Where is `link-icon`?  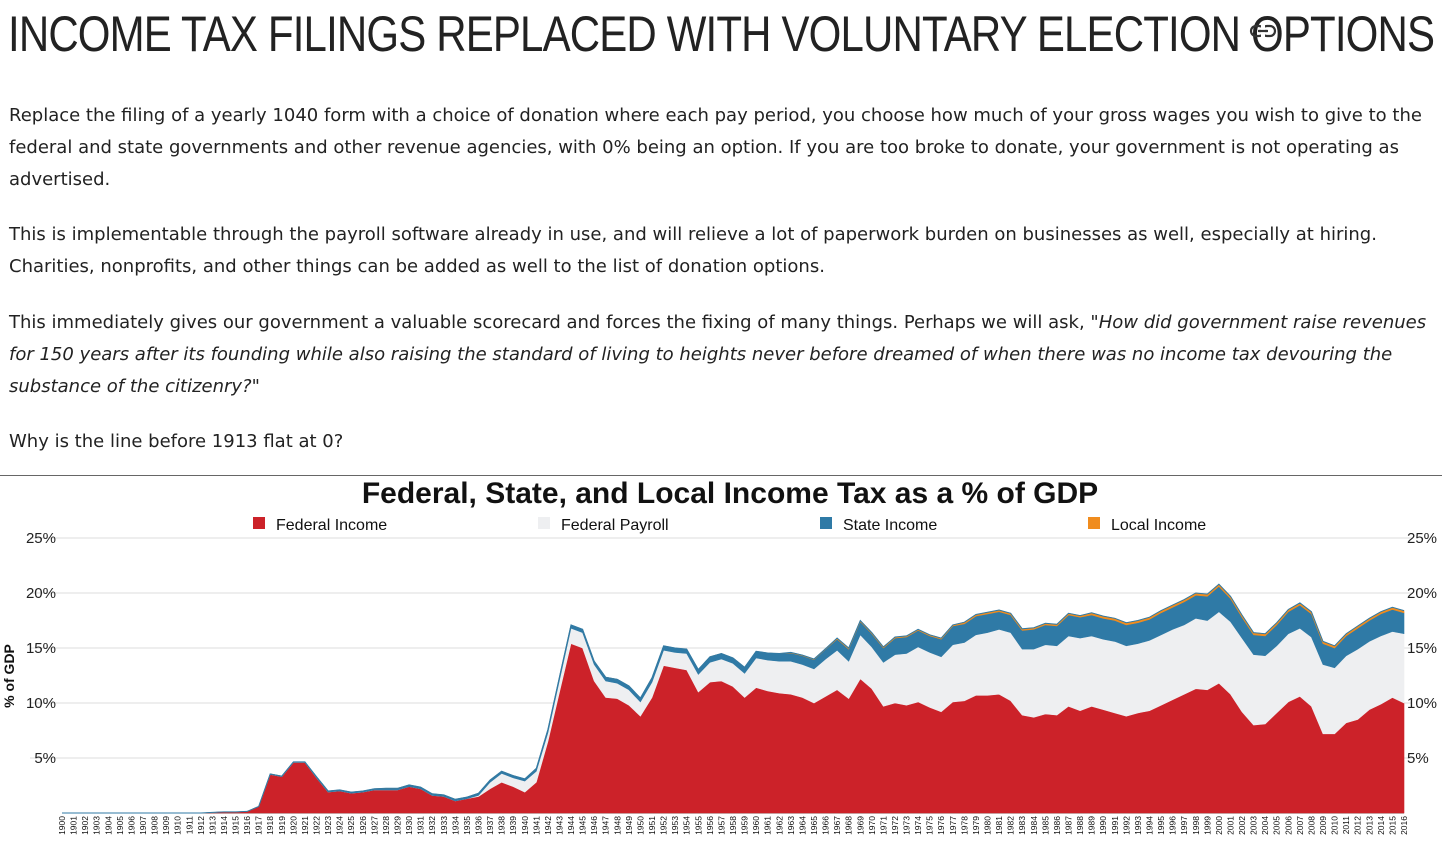 link-icon is located at coordinates (1263, 31).